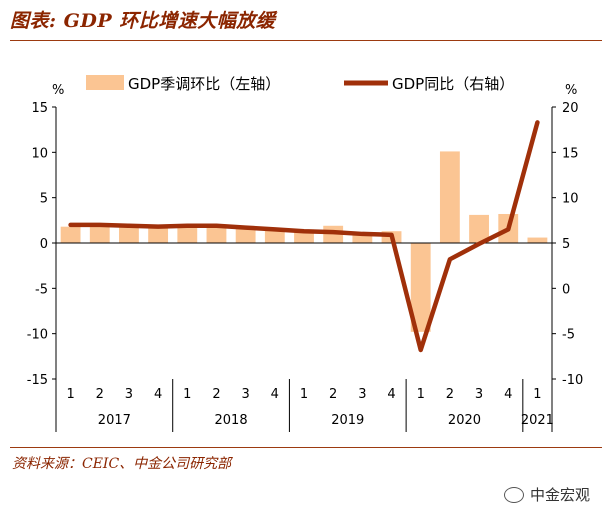  Describe the element at coordinates (306, 447) in the screenshot. I see `footer-divider` at that location.